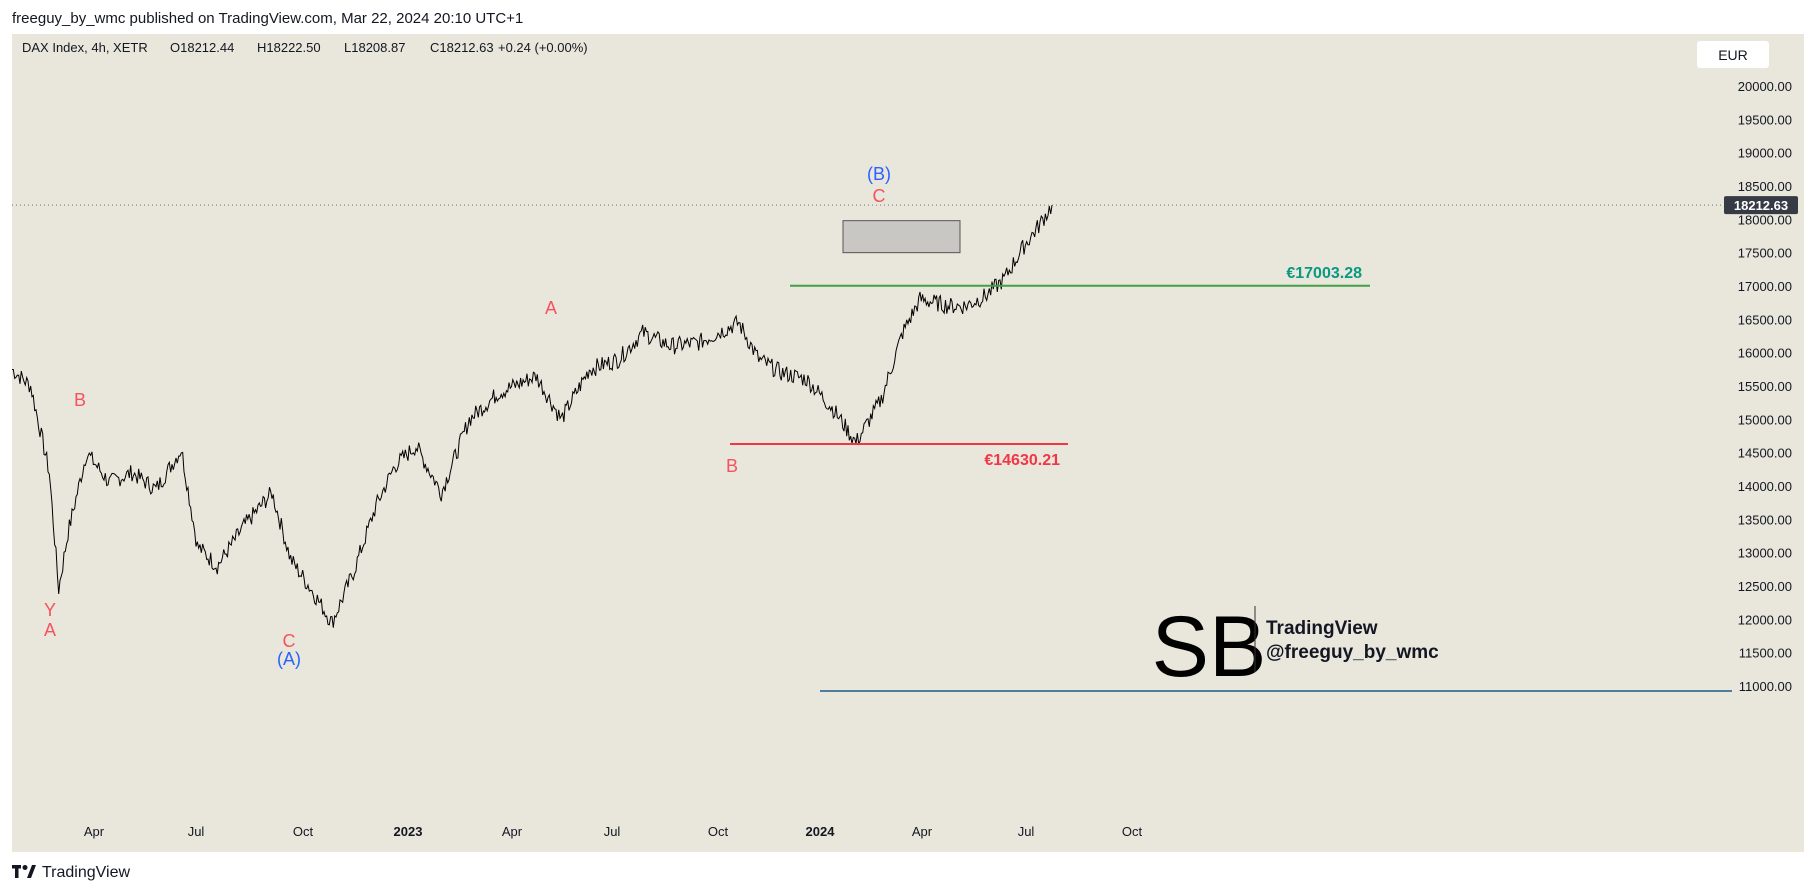 The width and height of the screenshot is (1814, 896). I want to click on tradingview-logo-icon, so click(24, 873).